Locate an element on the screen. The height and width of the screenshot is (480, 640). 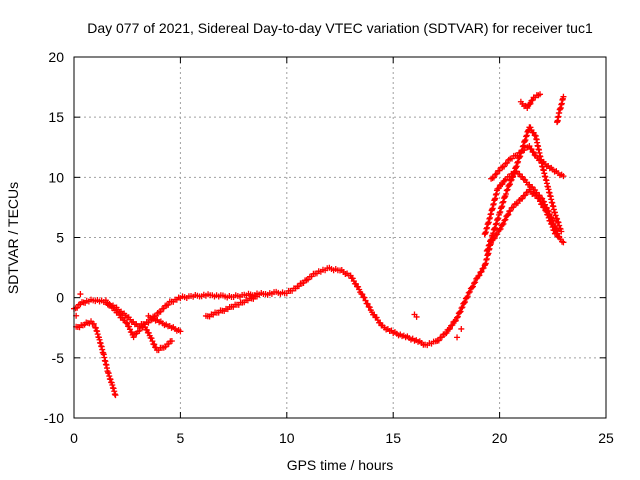
series-track-late is located at coordinates (560, 109).